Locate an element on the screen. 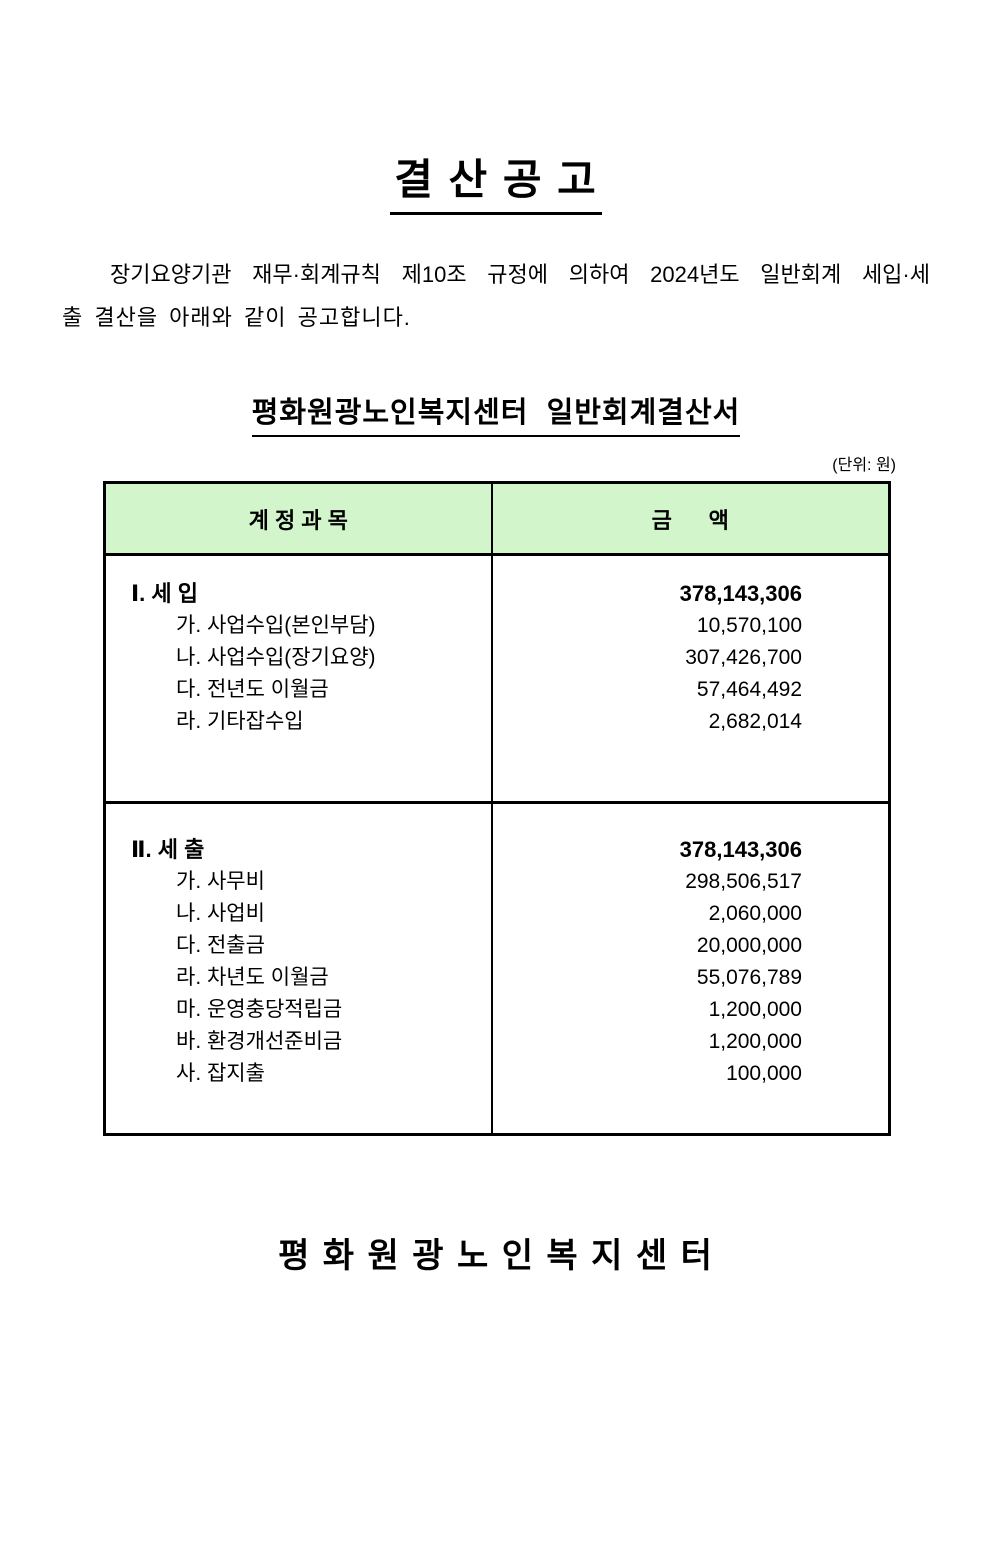 The width and height of the screenshot is (992, 1549). row-label: 사. 잡지출 is located at coordinates (220, 1073).